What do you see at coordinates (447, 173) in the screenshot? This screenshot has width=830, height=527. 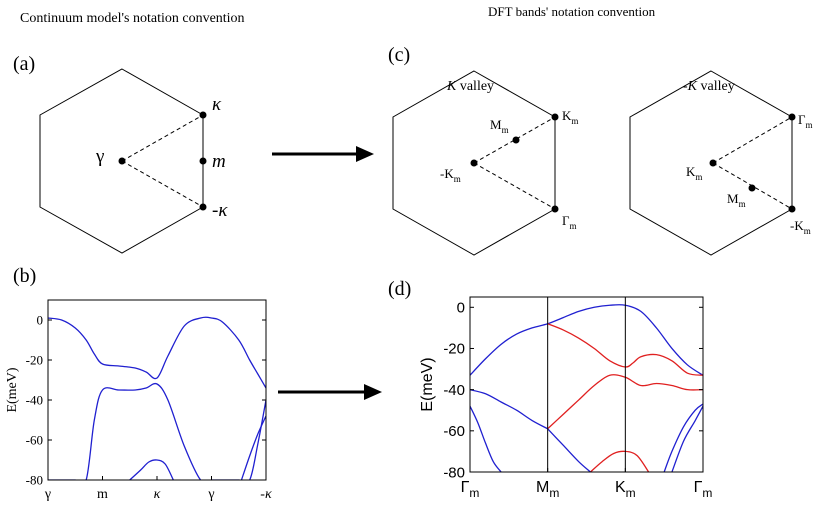 I see `label-minus-km-main: -K` at bounding box center [447, 173].